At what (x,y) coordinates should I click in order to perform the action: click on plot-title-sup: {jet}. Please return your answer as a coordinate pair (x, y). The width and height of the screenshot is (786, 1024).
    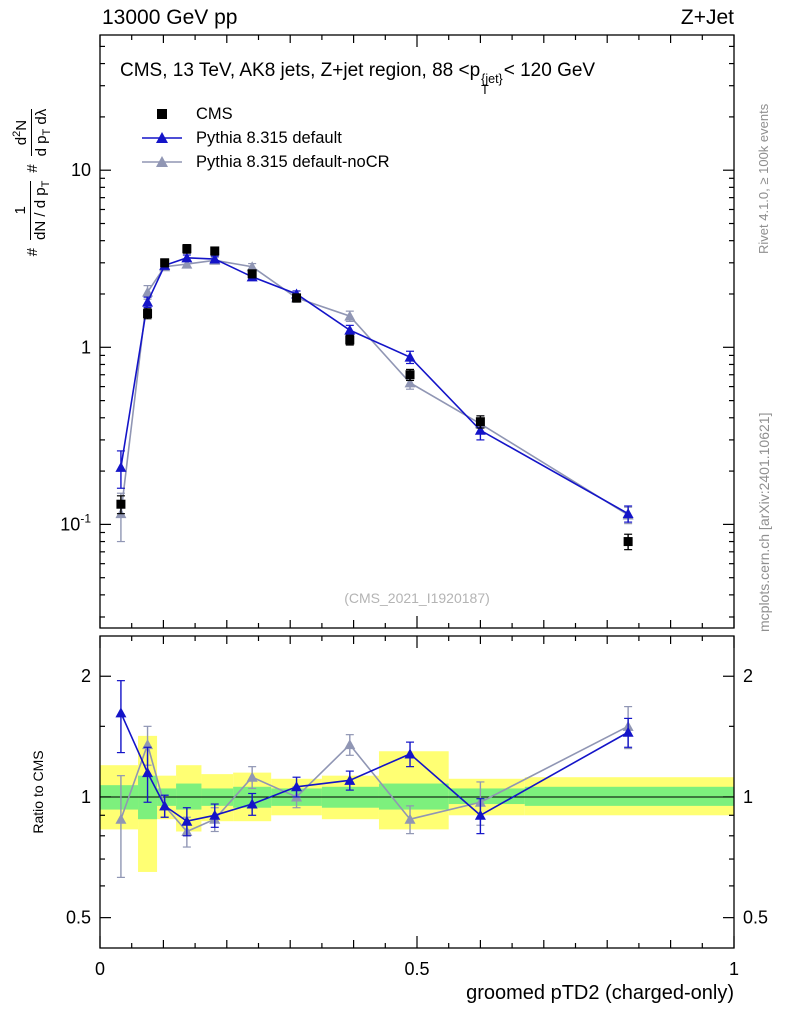
    Looking at the image, I should click on (492, 79).